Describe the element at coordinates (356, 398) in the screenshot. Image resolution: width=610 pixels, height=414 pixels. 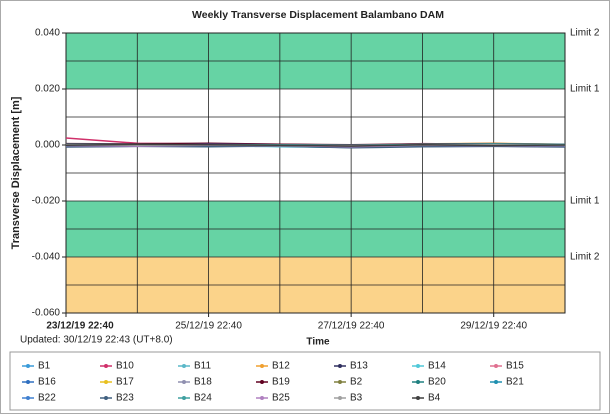
I see `legend-label: B3` at that location.